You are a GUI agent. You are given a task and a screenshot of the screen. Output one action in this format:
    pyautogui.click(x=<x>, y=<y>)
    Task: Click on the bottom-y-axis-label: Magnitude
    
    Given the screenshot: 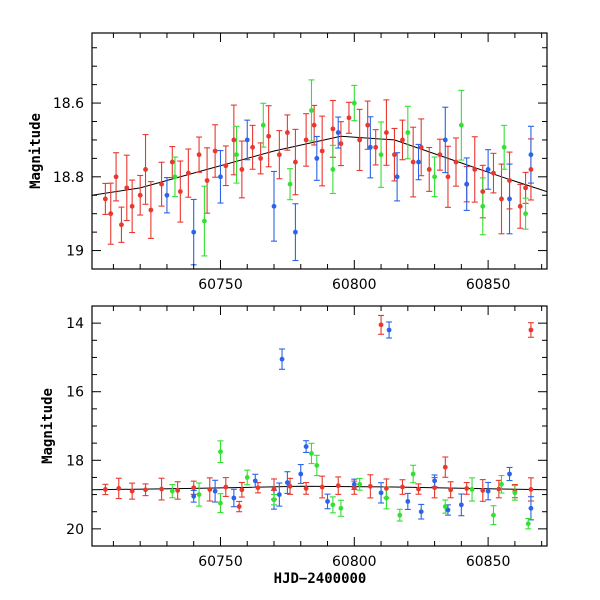 What is the action you would take?
    pyautogui.click(x=48, y=426)
    